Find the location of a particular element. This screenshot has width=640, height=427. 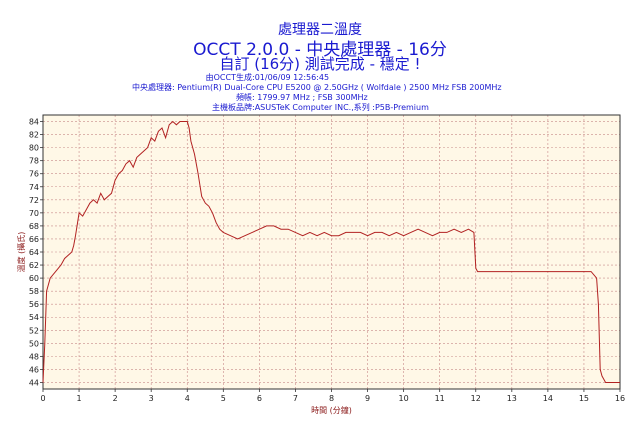

y-tick-label: 62 is located at coordinates (34, 265).